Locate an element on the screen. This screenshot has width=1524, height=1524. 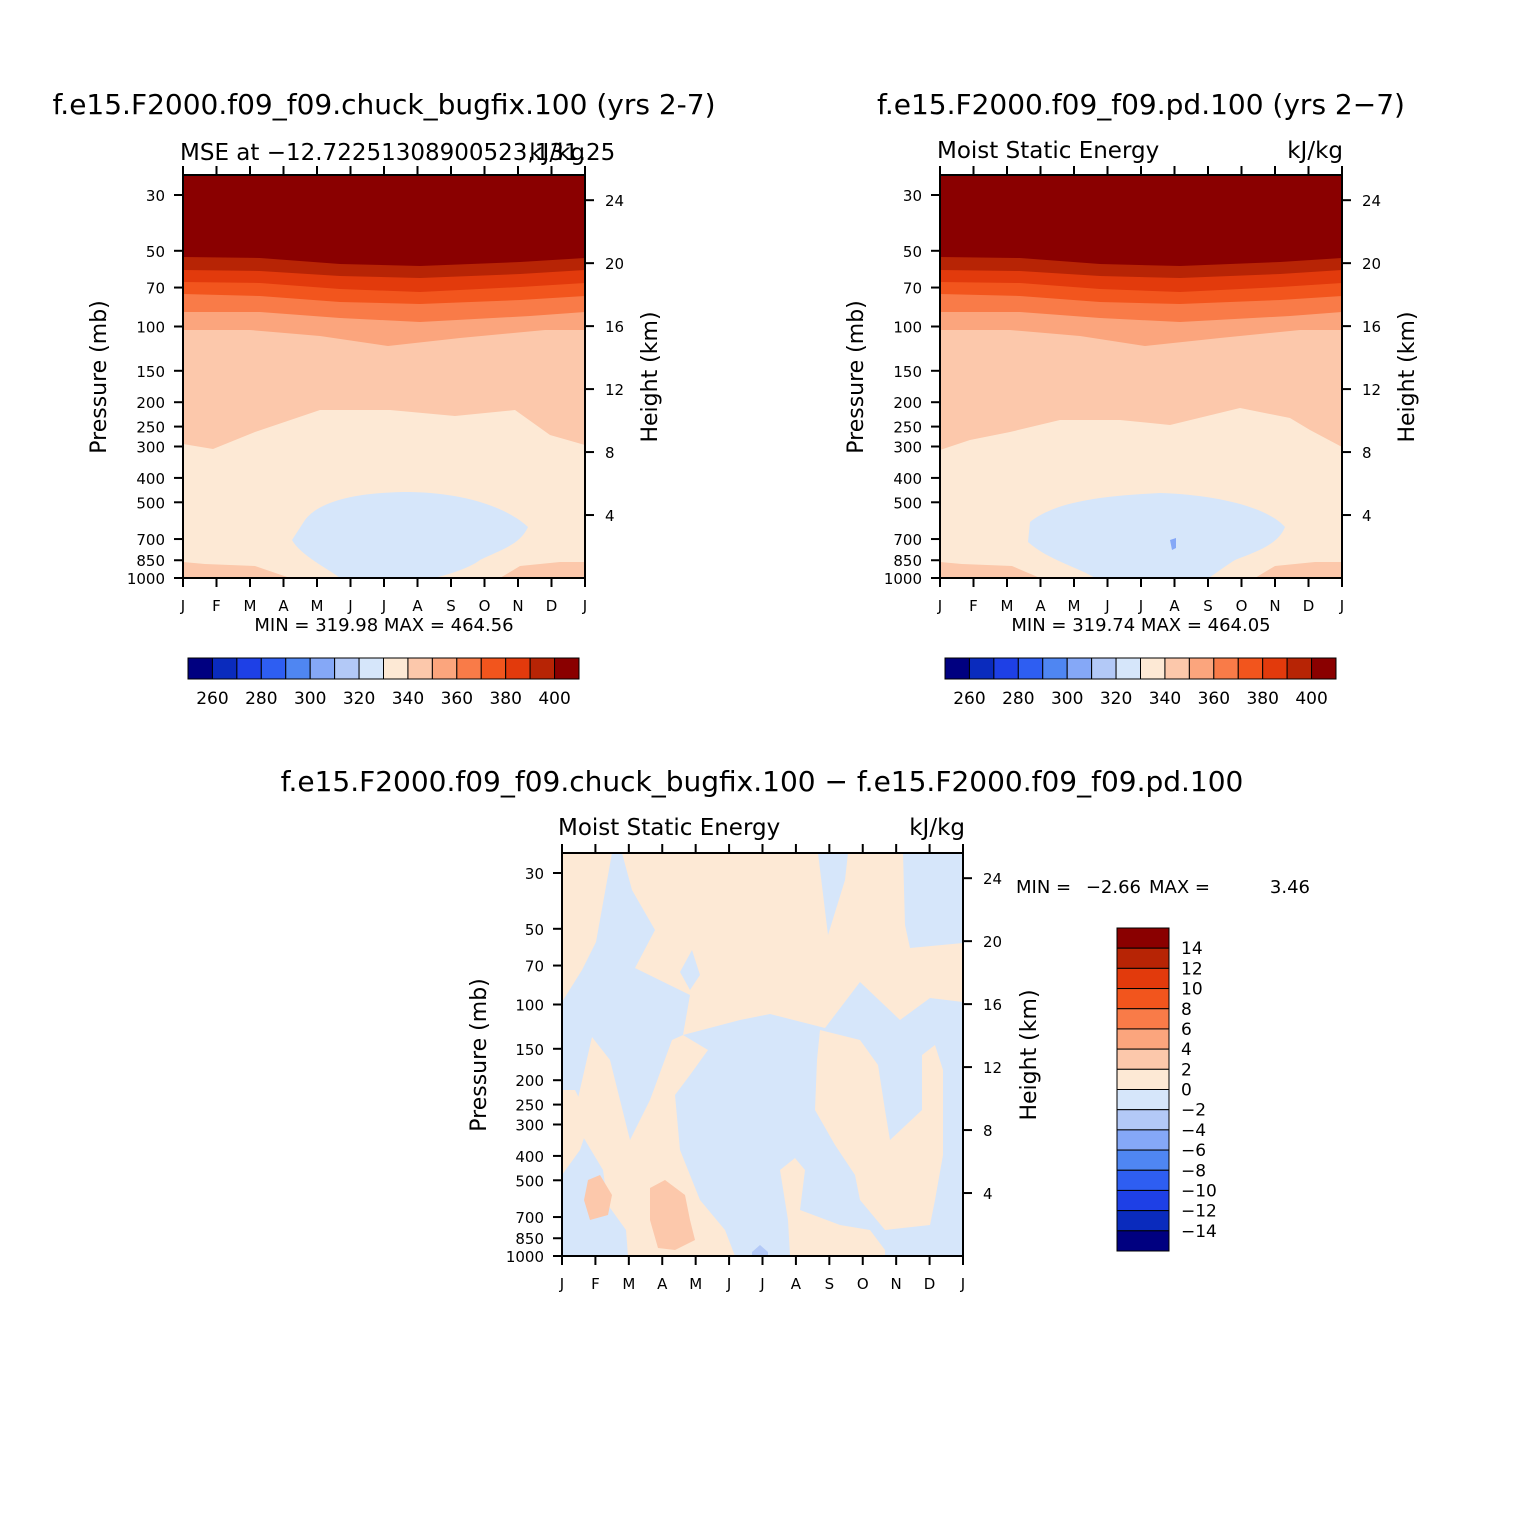
y-tick-label: 200 is located at coordinates (529, 1081).